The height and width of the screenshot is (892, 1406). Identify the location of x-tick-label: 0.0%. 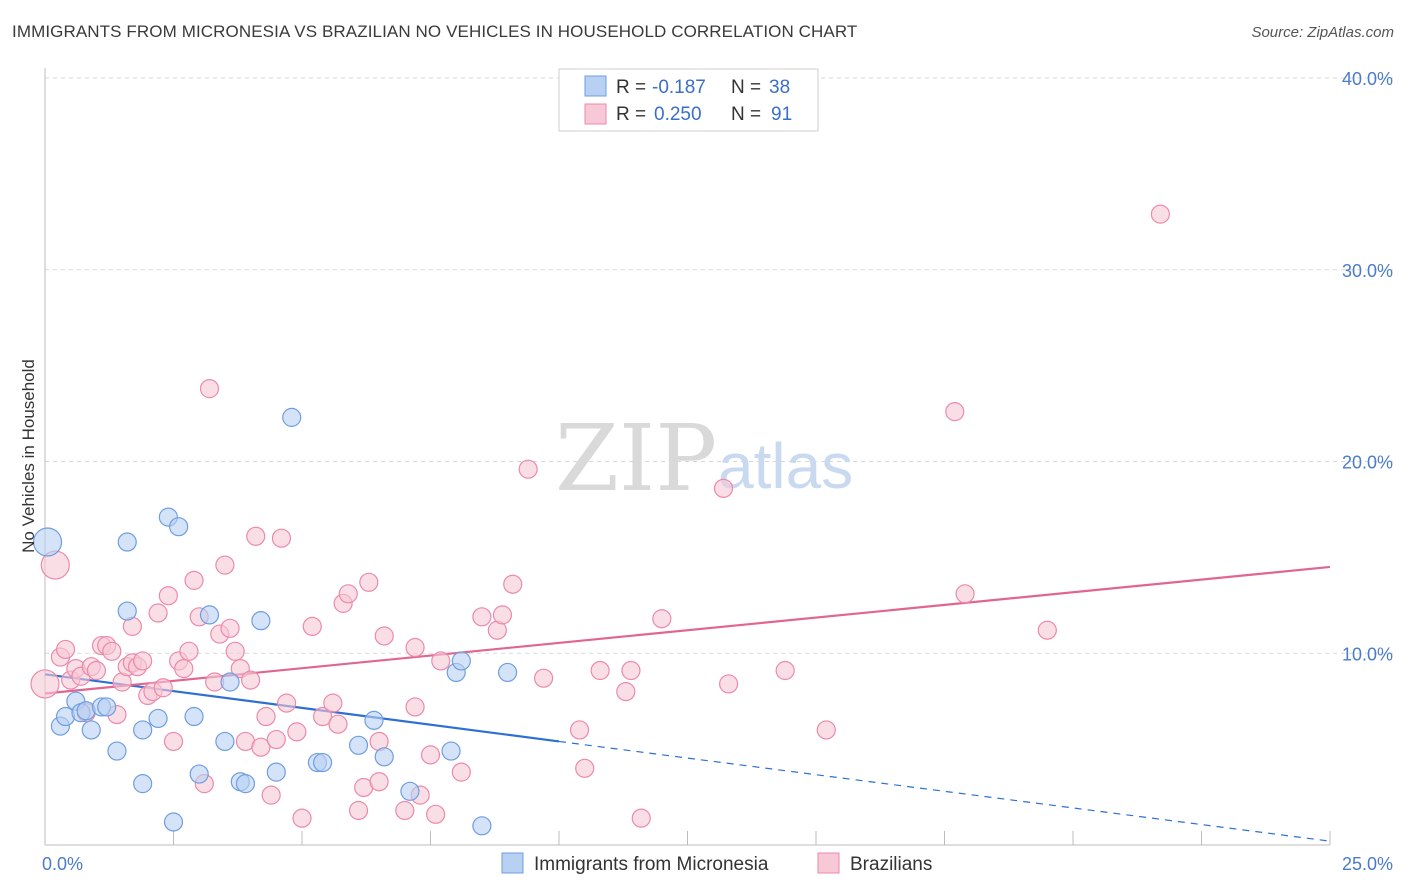
(62, 864).